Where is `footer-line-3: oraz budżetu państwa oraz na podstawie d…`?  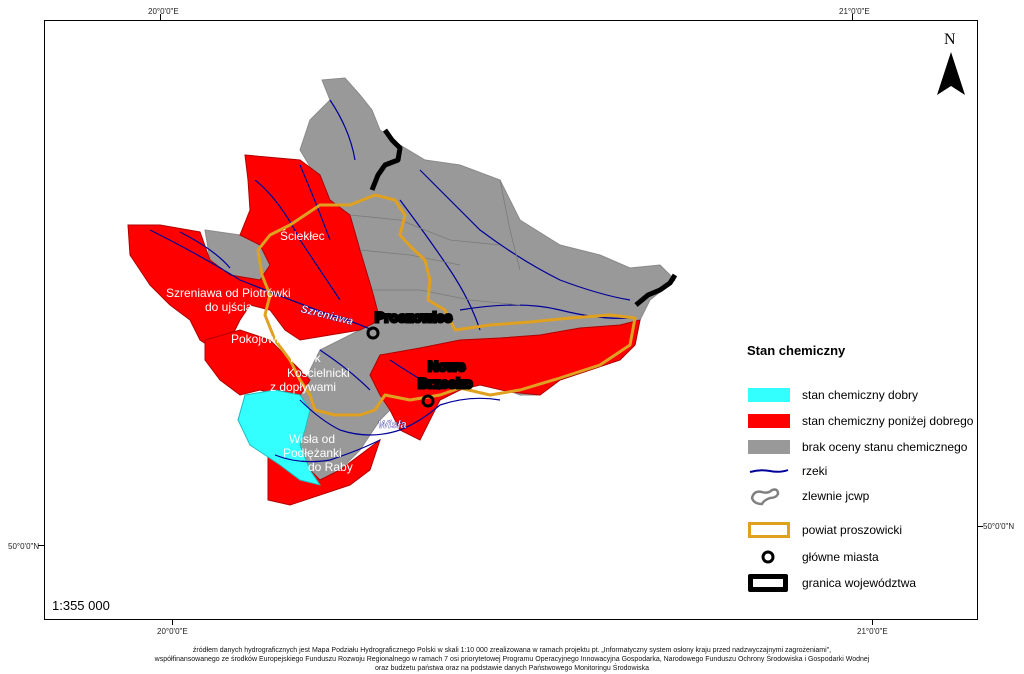 footer-line-3: oraz budżetu państwa oraz na podstawie d… is located at coordinates (512, 668).